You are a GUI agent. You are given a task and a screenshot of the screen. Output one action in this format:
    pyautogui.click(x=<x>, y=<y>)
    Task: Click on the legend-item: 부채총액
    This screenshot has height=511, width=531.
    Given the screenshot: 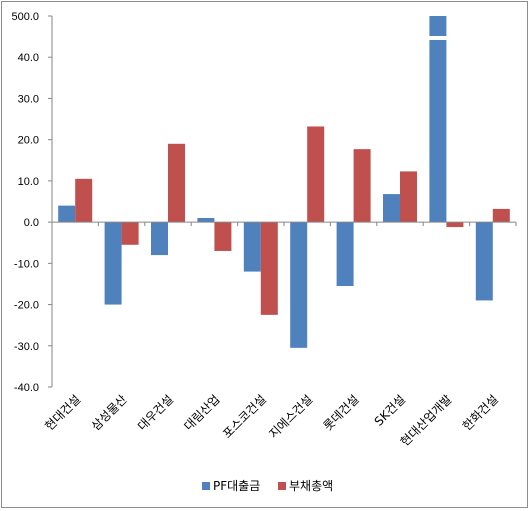 What is the action you would take?
    pyautogui.click(x=305, y=486)
    